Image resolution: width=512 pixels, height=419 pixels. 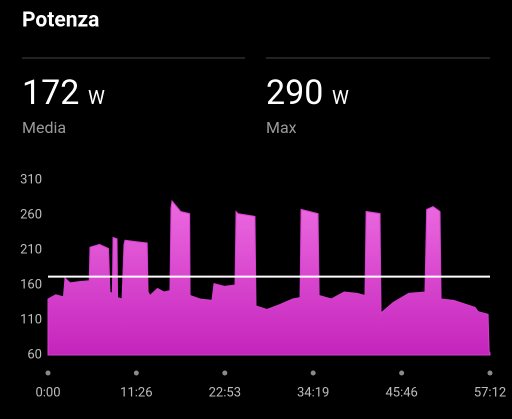 I want to click on x-tick-label: 45:46, so click(x=401, y=392).